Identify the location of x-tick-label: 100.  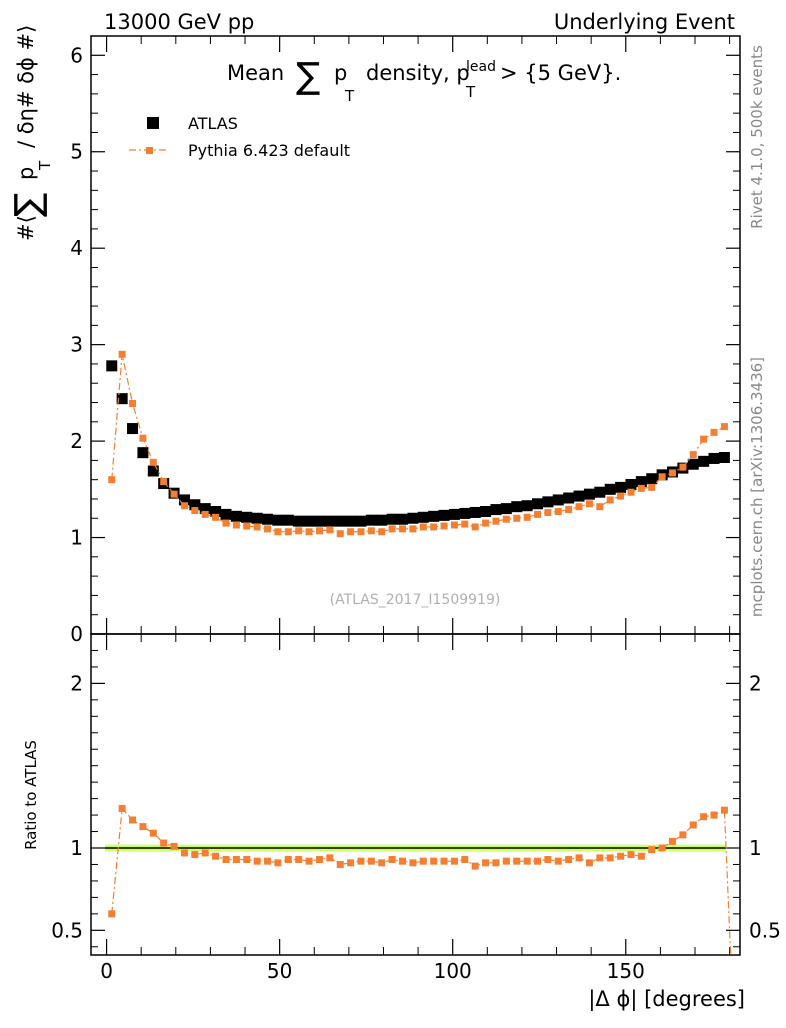
(453, 971).